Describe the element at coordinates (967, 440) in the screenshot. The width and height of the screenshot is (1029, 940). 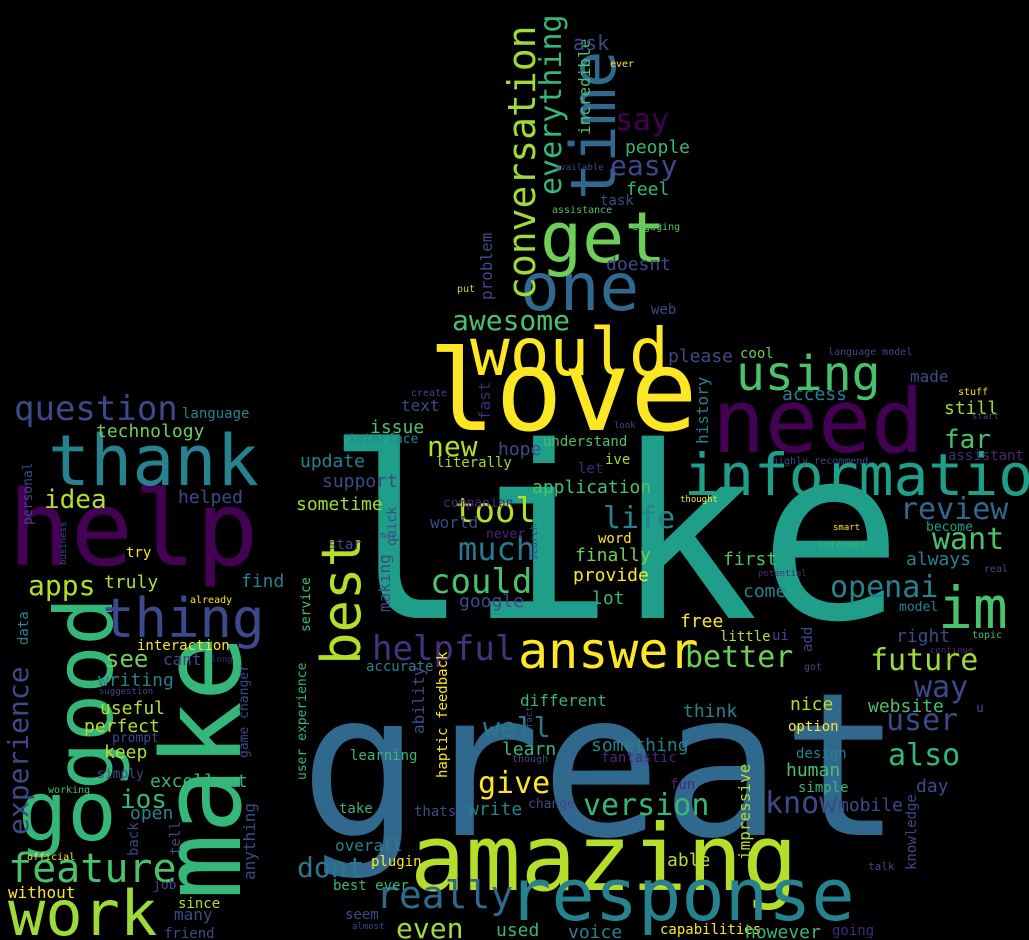
I see `word-far: far` at that location.